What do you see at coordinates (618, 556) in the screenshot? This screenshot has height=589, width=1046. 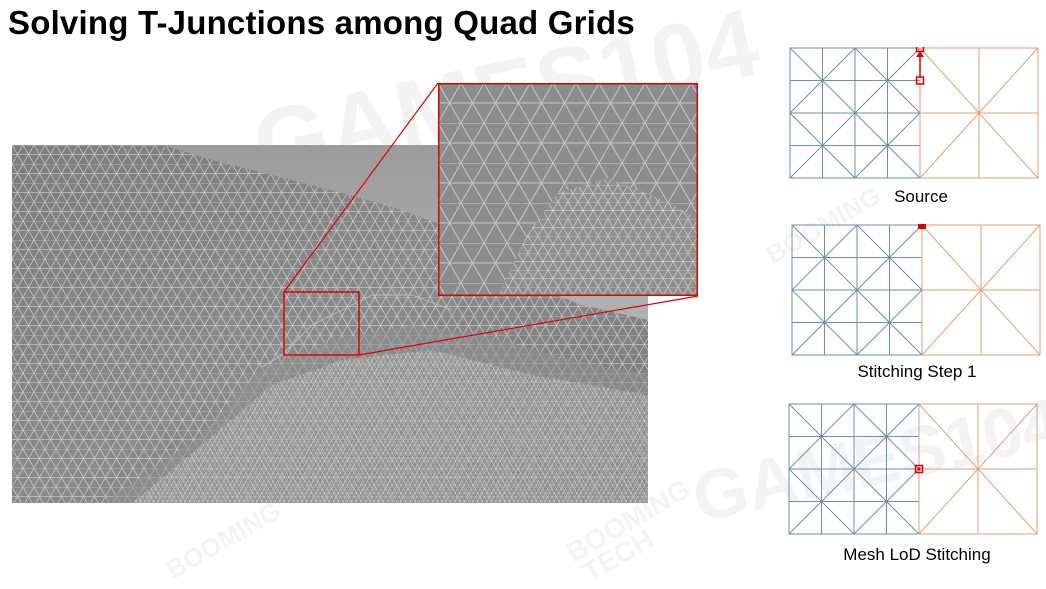 I see `watermark-tech: TECH` at bounding box center [618, 556].